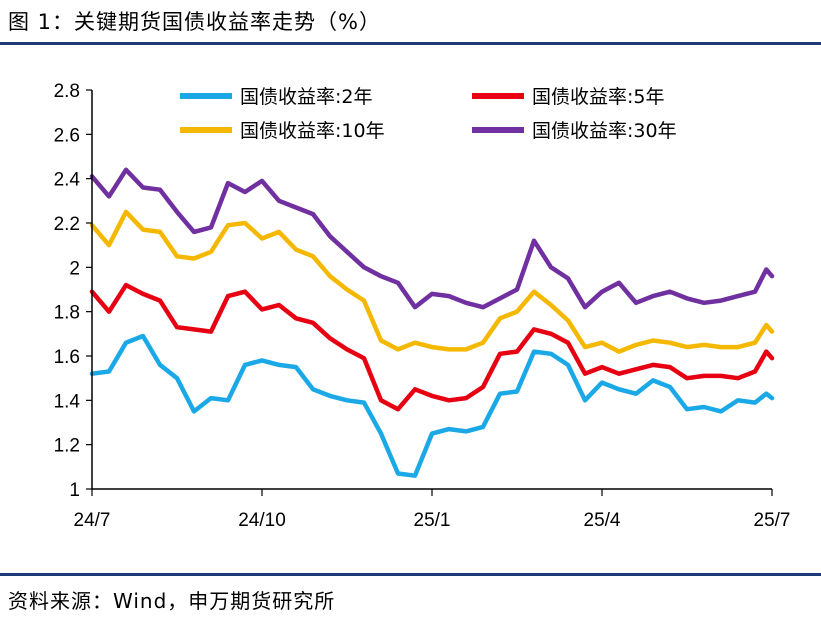 This screenshot has height=618, width=821. What do you see at coordinates (194, 22) in the screenshot?
I see `page-title: 图 1：关键期货国债收益率走势（%）` at bounding box center [194, 22].